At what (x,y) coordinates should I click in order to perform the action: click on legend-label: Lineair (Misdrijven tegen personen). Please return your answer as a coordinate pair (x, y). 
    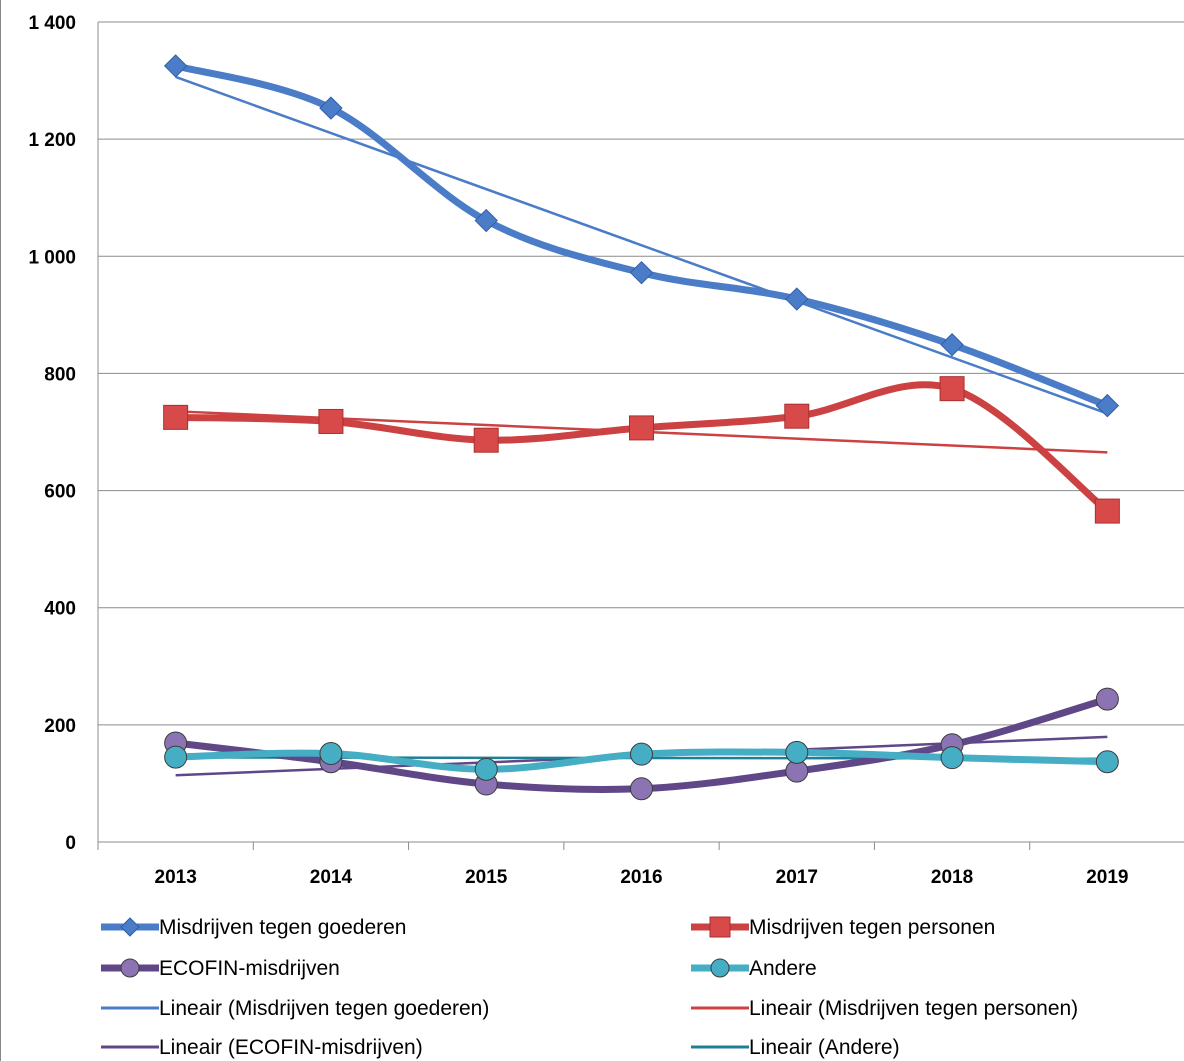
    Looking at the image, I should click on (913, 1008).